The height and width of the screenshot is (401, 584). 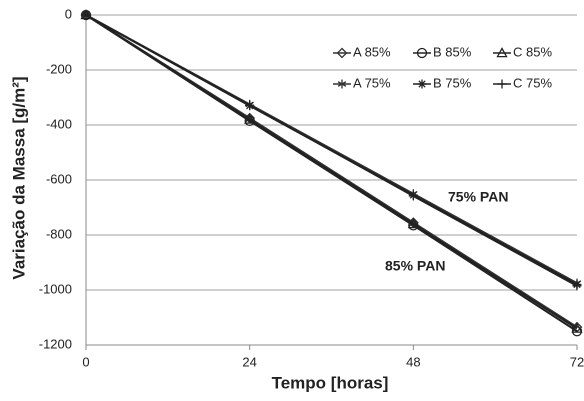 I want to click on x-tick-label: 48, so click(x=413, y=361).